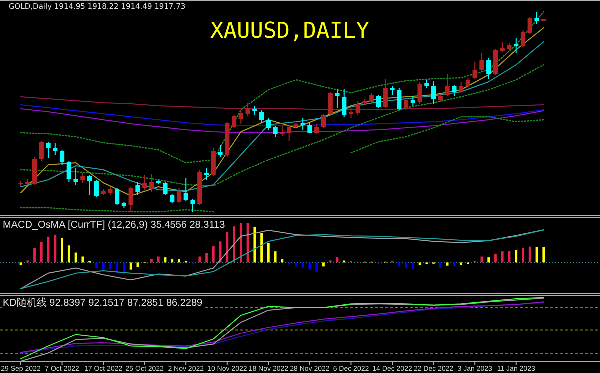 The image size is (600, 373). I want to click on chart-title: MACD_OsMA [CurrTF] (12,26,9) 35.4556 28.3113, so click(114, 225).